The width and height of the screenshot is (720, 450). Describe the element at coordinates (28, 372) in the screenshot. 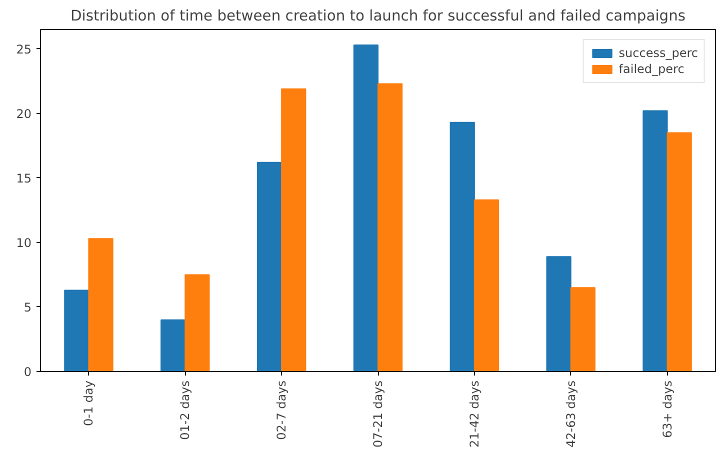

I see `y-tick-label: 0` at that location.